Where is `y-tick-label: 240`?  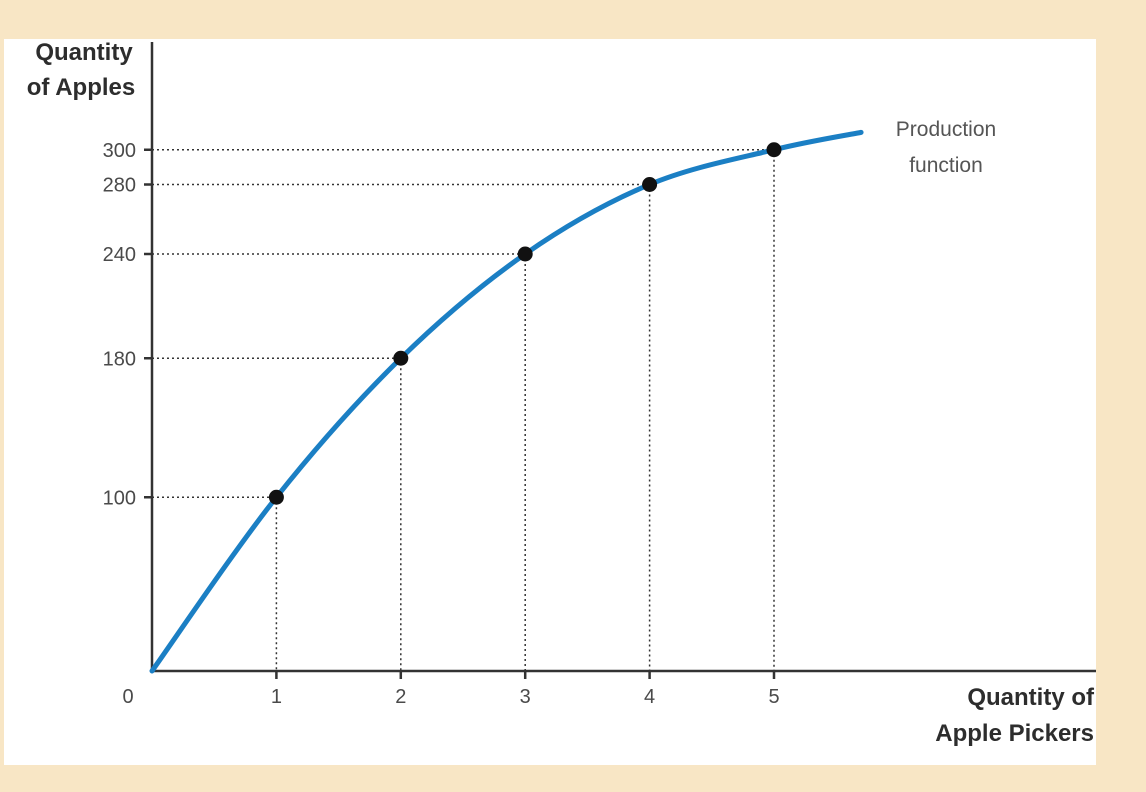
y-tick-label: 240 is located at coordinates (119, 255).